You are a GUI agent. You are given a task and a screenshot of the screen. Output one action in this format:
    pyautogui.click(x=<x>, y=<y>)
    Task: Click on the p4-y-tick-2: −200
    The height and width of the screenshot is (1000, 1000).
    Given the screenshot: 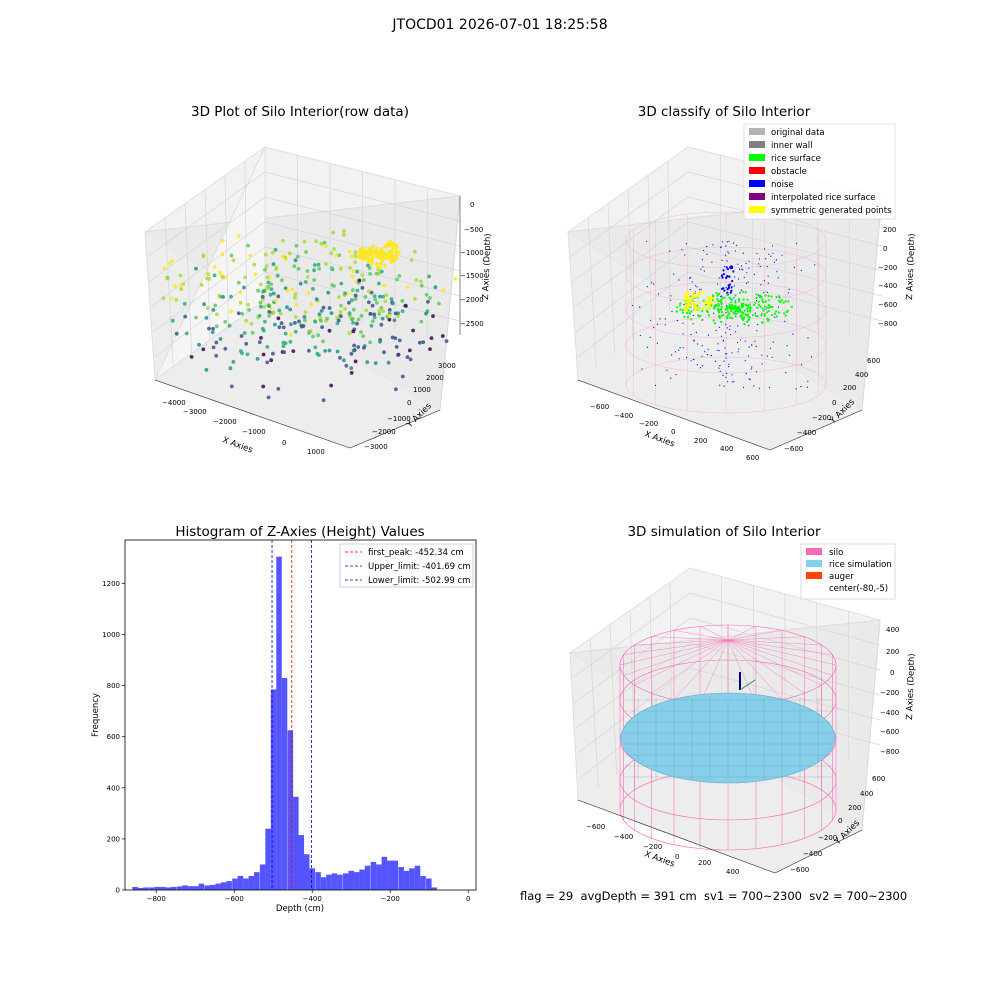 What is the action you would take?
    pyautogui.click(x=827, y=838)
    